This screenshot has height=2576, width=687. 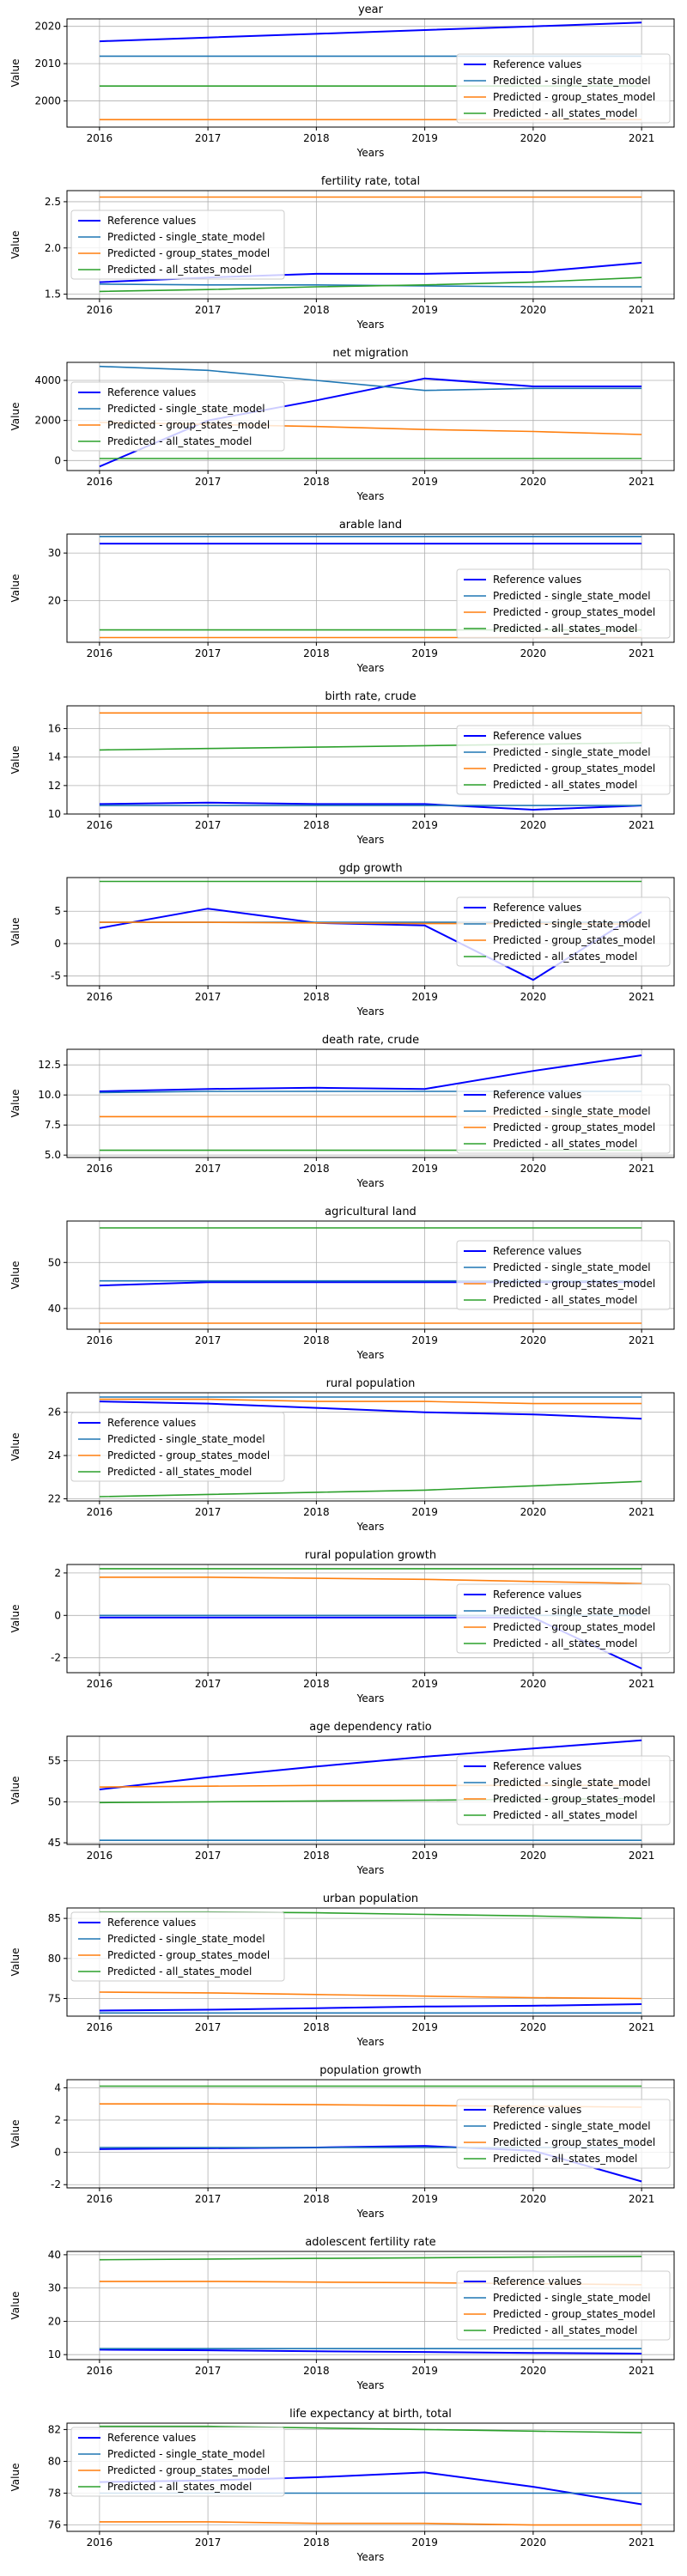 I want to click on chart-title: arable land, so click(x=370, y=525).